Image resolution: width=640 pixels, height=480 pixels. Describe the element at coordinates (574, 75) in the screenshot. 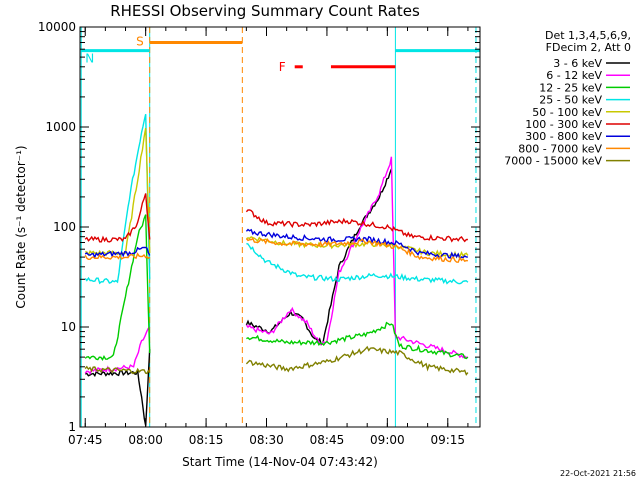

I see `legend-label: 6 - 12 keV` at that location.